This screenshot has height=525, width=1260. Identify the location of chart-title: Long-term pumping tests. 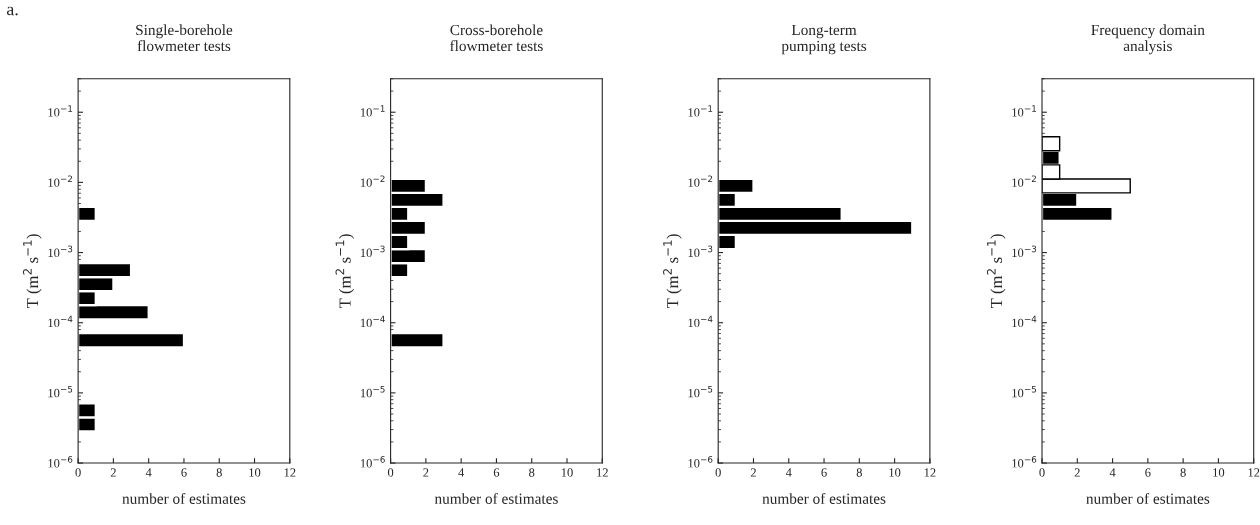
(824, 39).